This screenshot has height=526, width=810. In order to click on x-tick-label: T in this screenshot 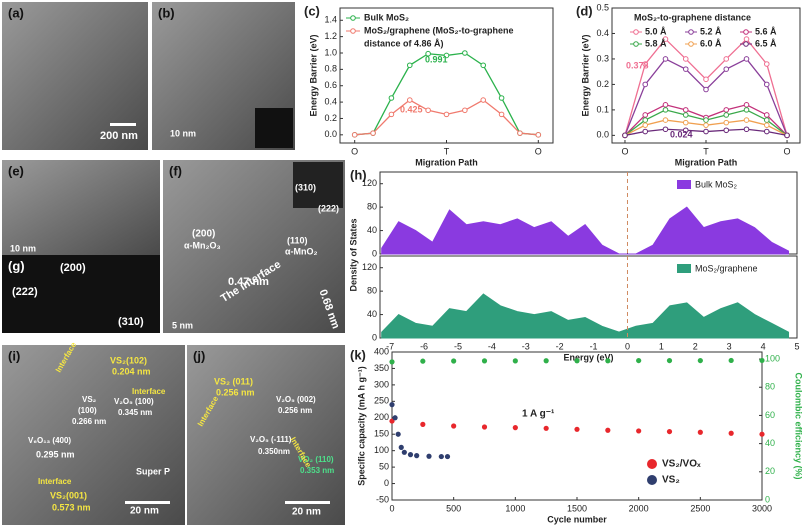, I will do `click(706, 151)`.